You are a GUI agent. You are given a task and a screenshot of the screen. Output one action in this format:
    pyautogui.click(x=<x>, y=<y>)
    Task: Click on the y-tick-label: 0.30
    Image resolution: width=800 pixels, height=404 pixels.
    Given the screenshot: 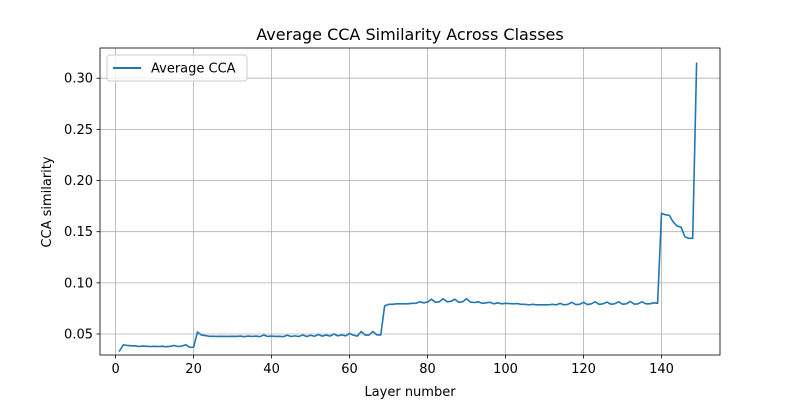 What is the action you would take?
    pyautogui.click(x=78, y=79)
    